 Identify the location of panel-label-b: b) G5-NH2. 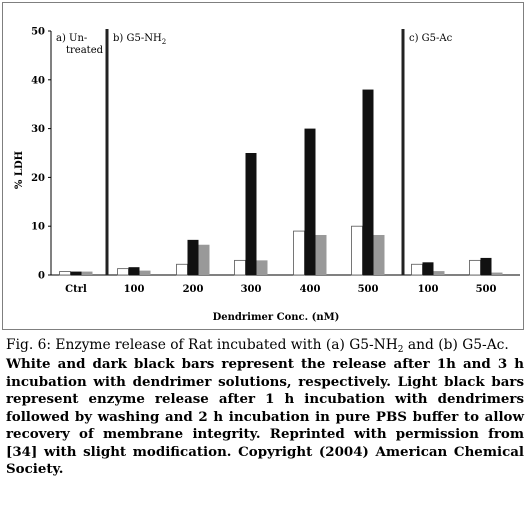
(139, 39).